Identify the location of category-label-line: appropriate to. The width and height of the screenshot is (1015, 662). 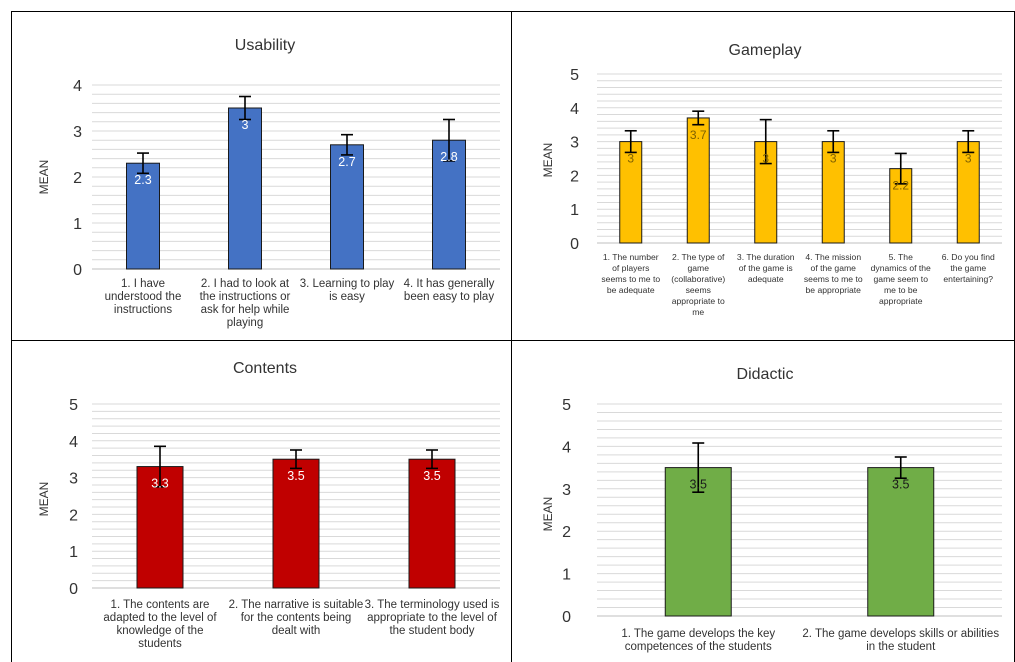
(698, 301).